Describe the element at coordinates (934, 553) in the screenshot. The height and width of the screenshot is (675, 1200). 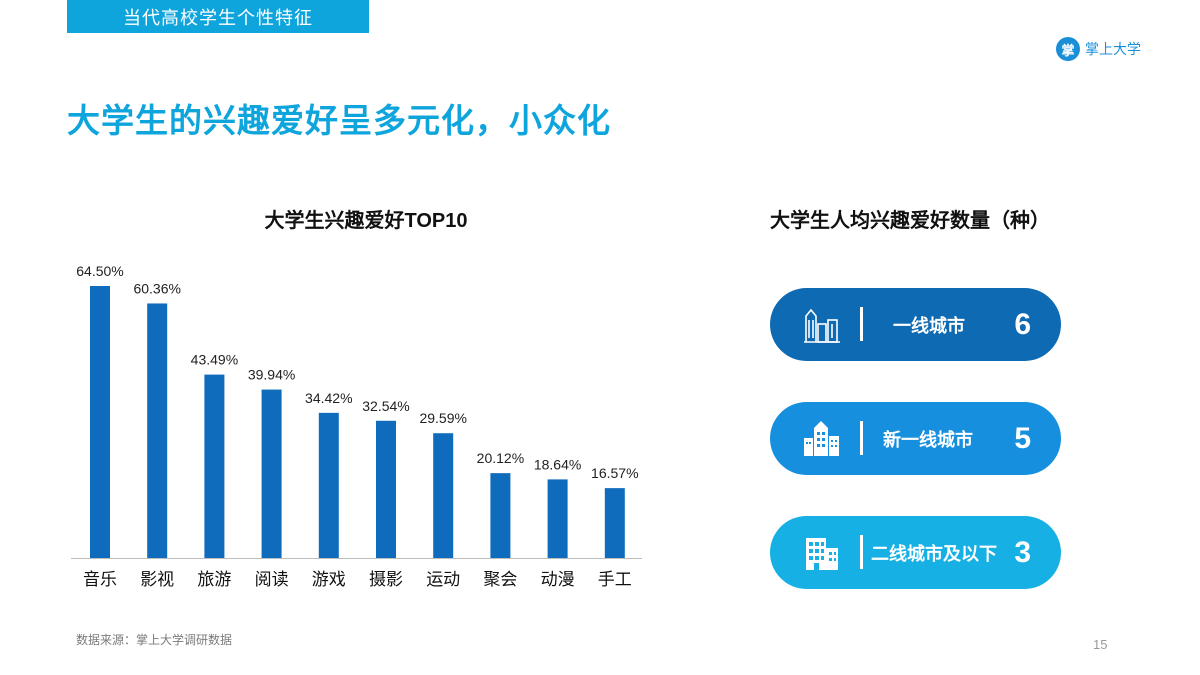
I see `tier-label: 二线城市及以下` at that location.